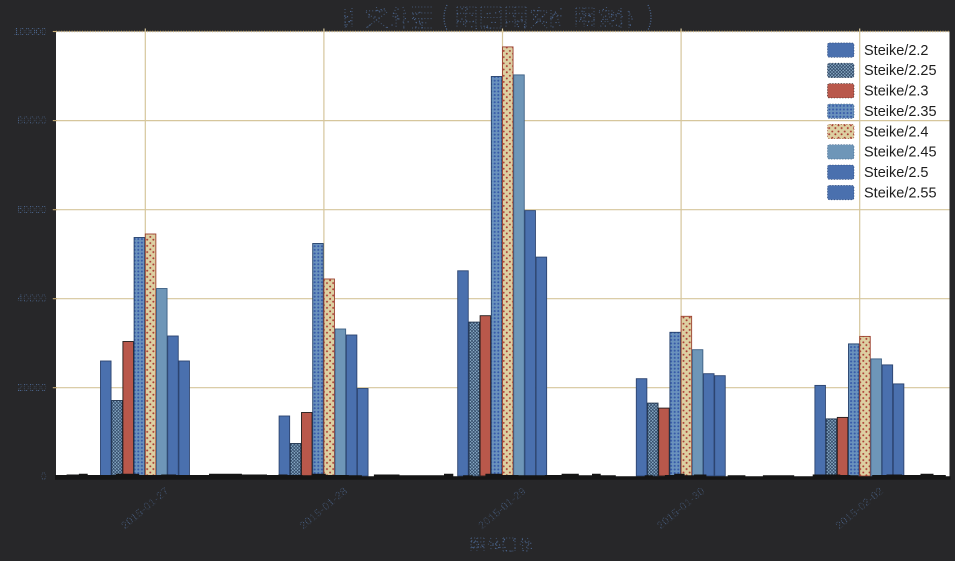 The height and width of the screenshot is (561, 955). What do you see at coordinates (896, 173) in the screenshot?
I see `svg-text: Steike/2.5` at bounding box center [896, 173].